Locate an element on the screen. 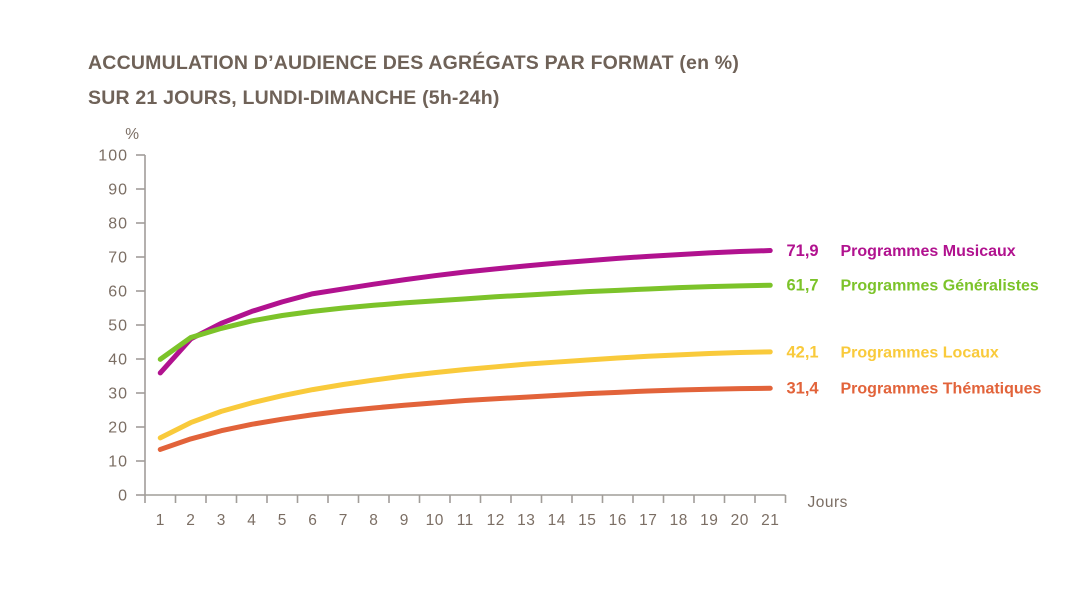 Image resolution: width=1079 pixels, height=603 pixels. x-tick-label: 11 is located at coordinates (465, 520).